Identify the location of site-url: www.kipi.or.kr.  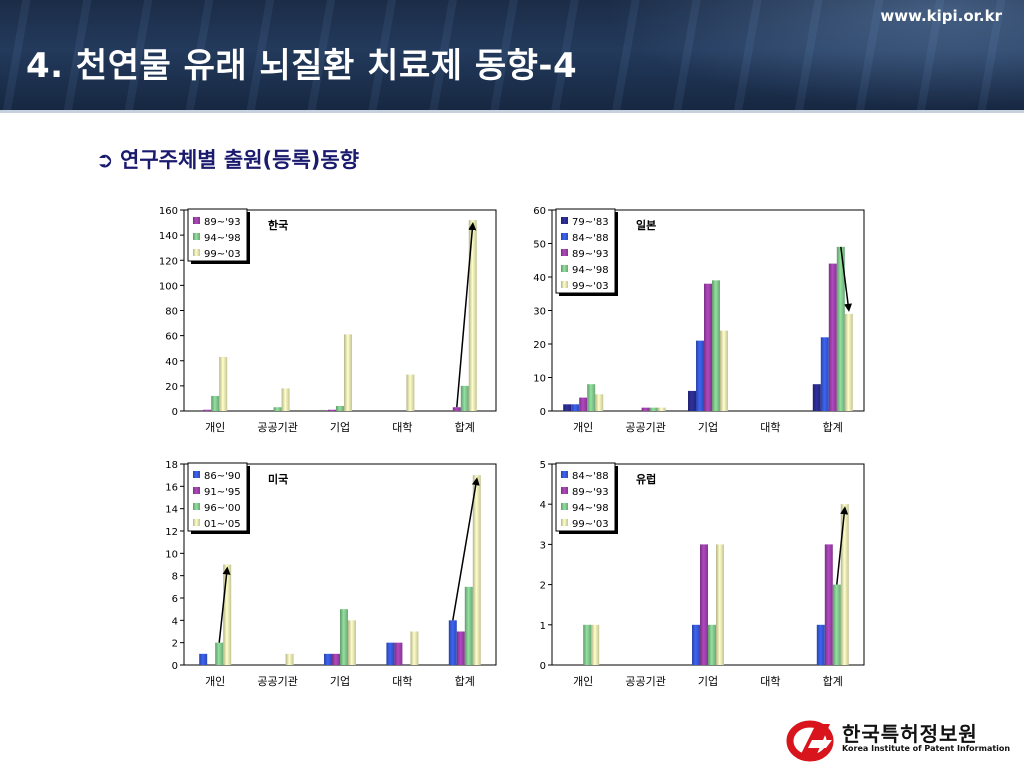
(941, 16).